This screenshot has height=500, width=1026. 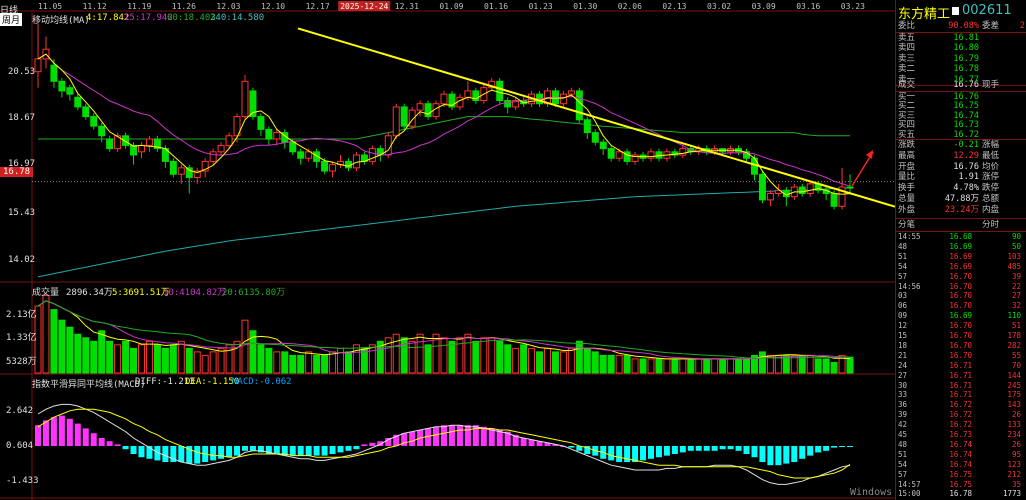 I want to click on date-label: 2025-12-24, so click(x=364, y=6).